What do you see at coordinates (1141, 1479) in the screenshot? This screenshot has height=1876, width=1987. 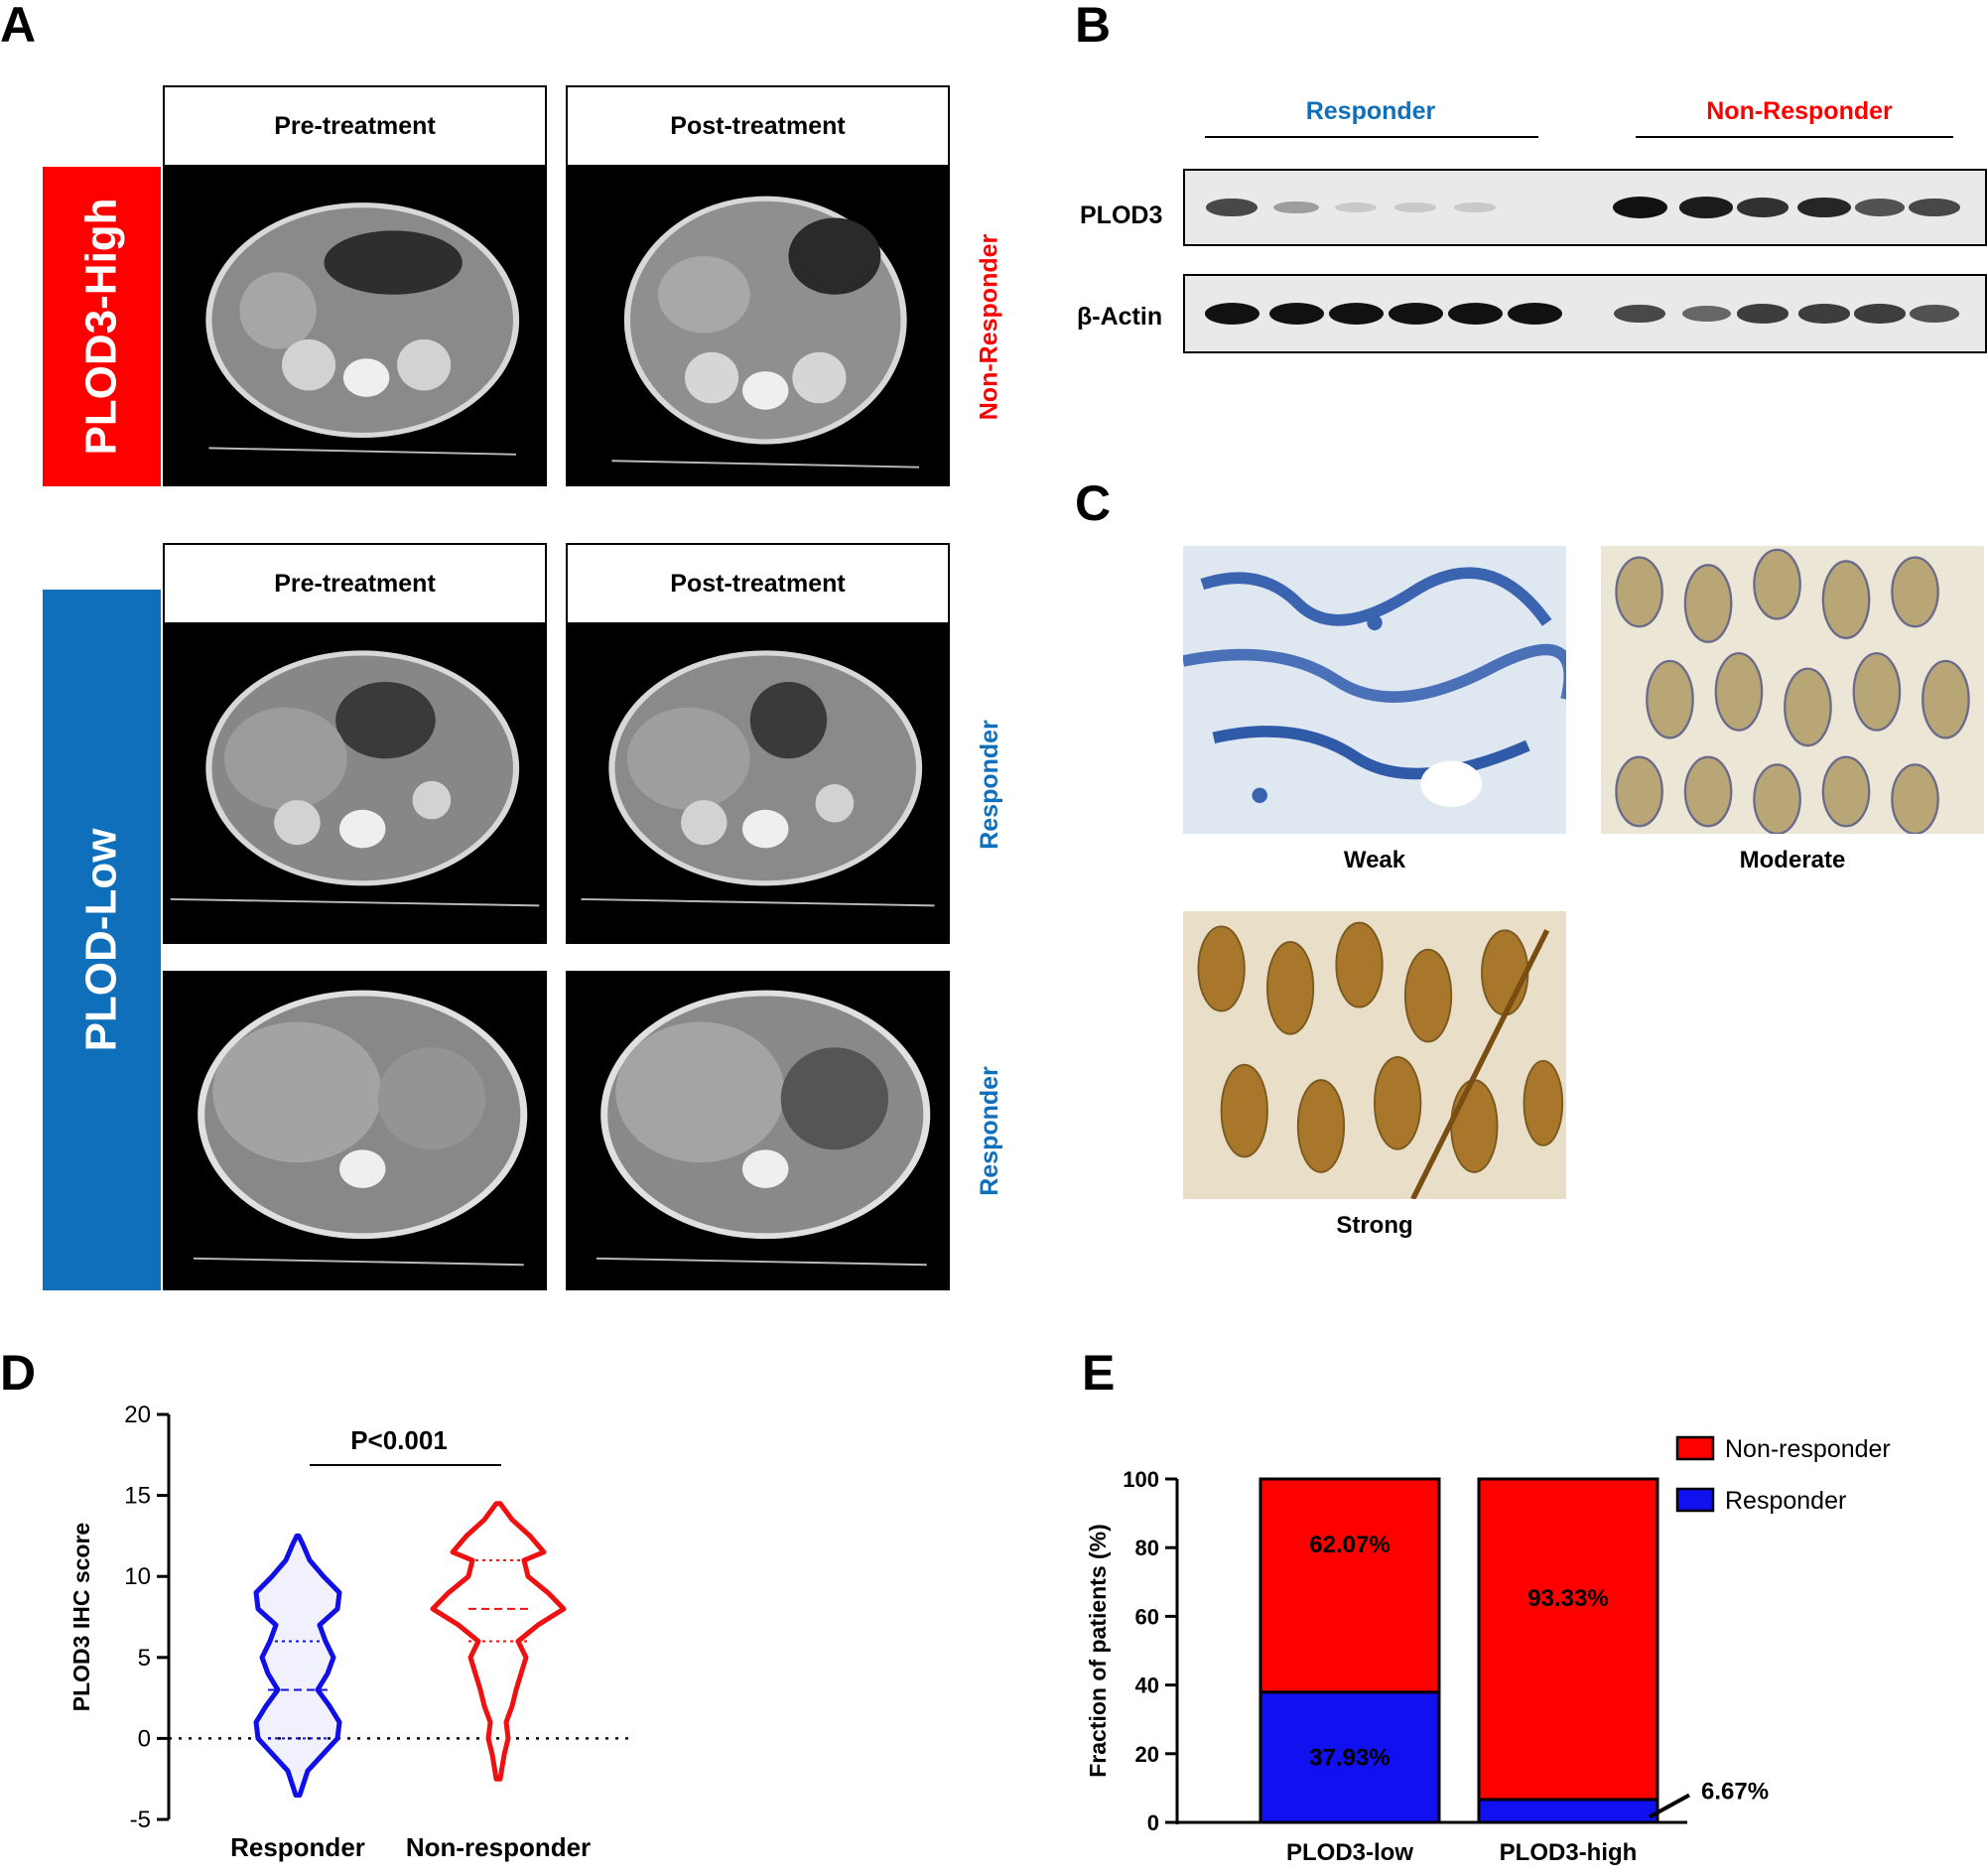 I see `y-tick-label: 100` at bounding box center [1141, 1479].